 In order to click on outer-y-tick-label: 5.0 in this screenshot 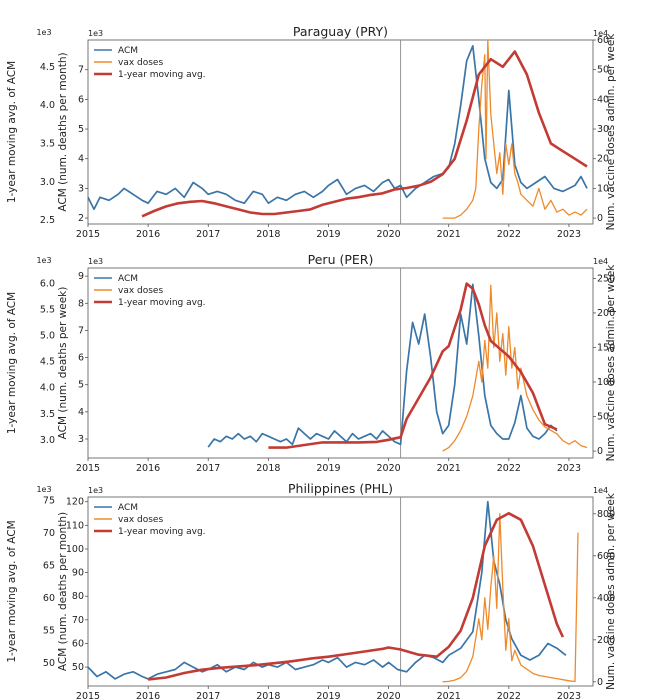, I will do `click(47, 336)`.